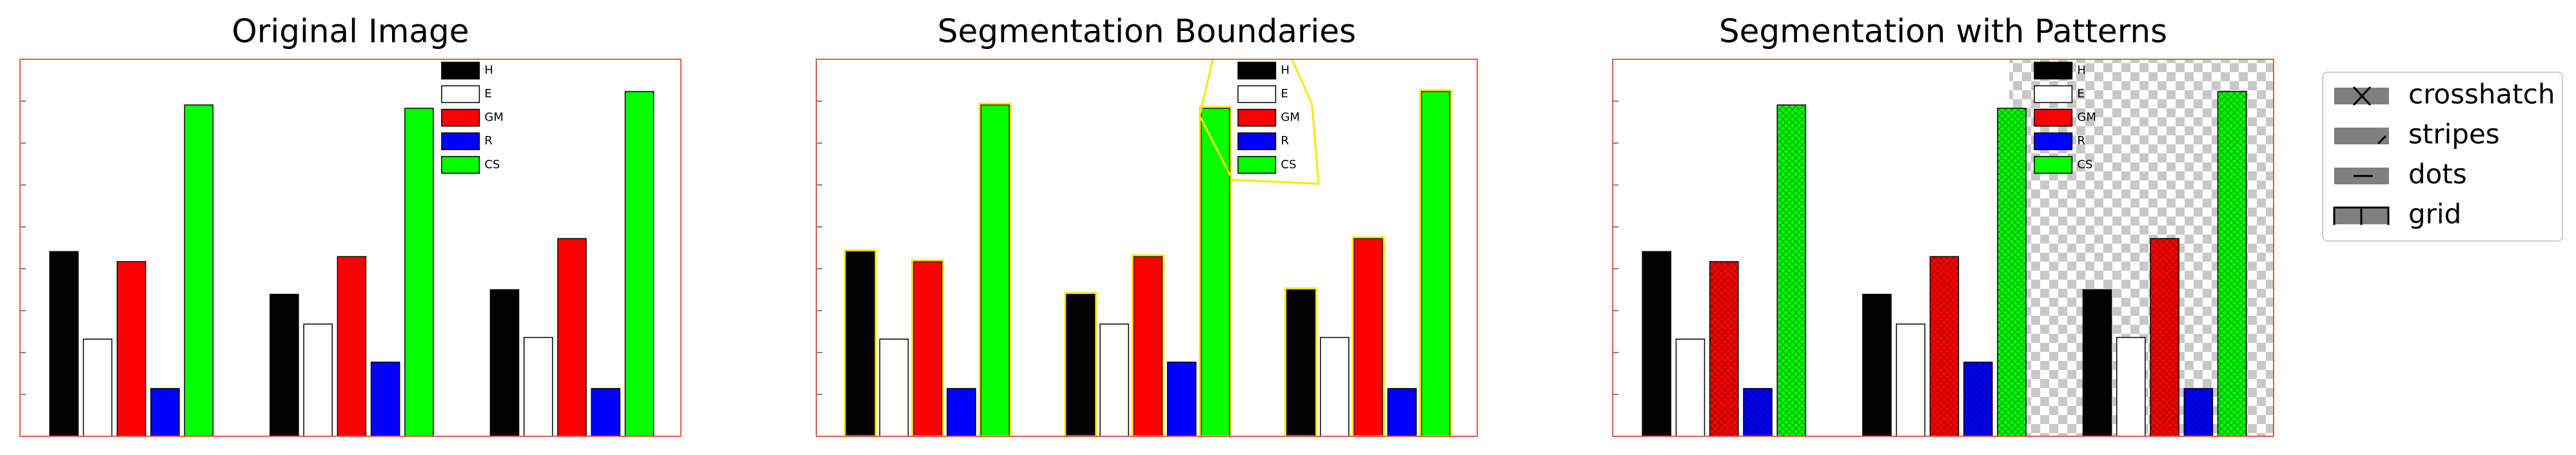 This screenshot has height=455, width=2576. Describe the element at coordinates (2454, 134) in the screenshot. I see `pattern-label: stripes` at that location.